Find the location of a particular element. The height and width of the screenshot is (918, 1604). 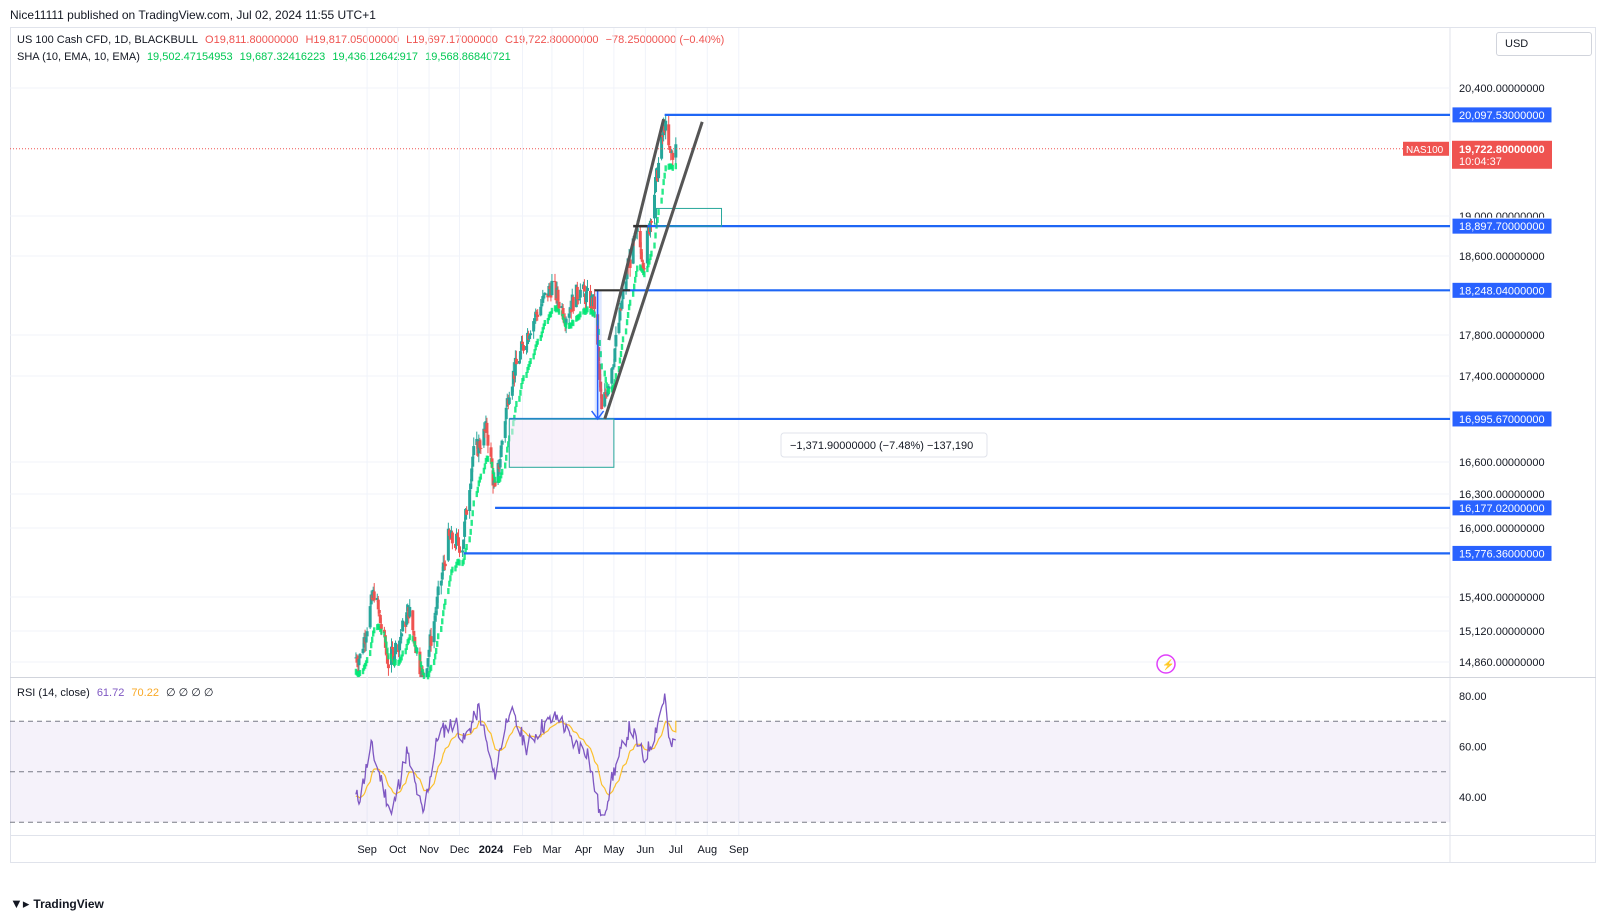

price-tick-label: 16,300.00000000 is located at coordinates (1502, 495).